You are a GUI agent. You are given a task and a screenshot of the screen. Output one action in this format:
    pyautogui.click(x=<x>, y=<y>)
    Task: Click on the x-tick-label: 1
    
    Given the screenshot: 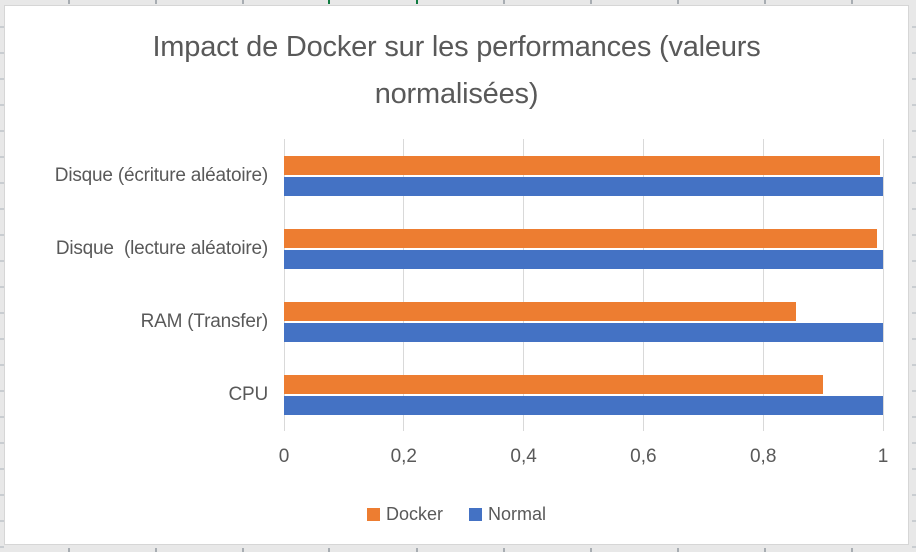 What is the action you would take?
    pyautogui.click(x=883, y=456)
    